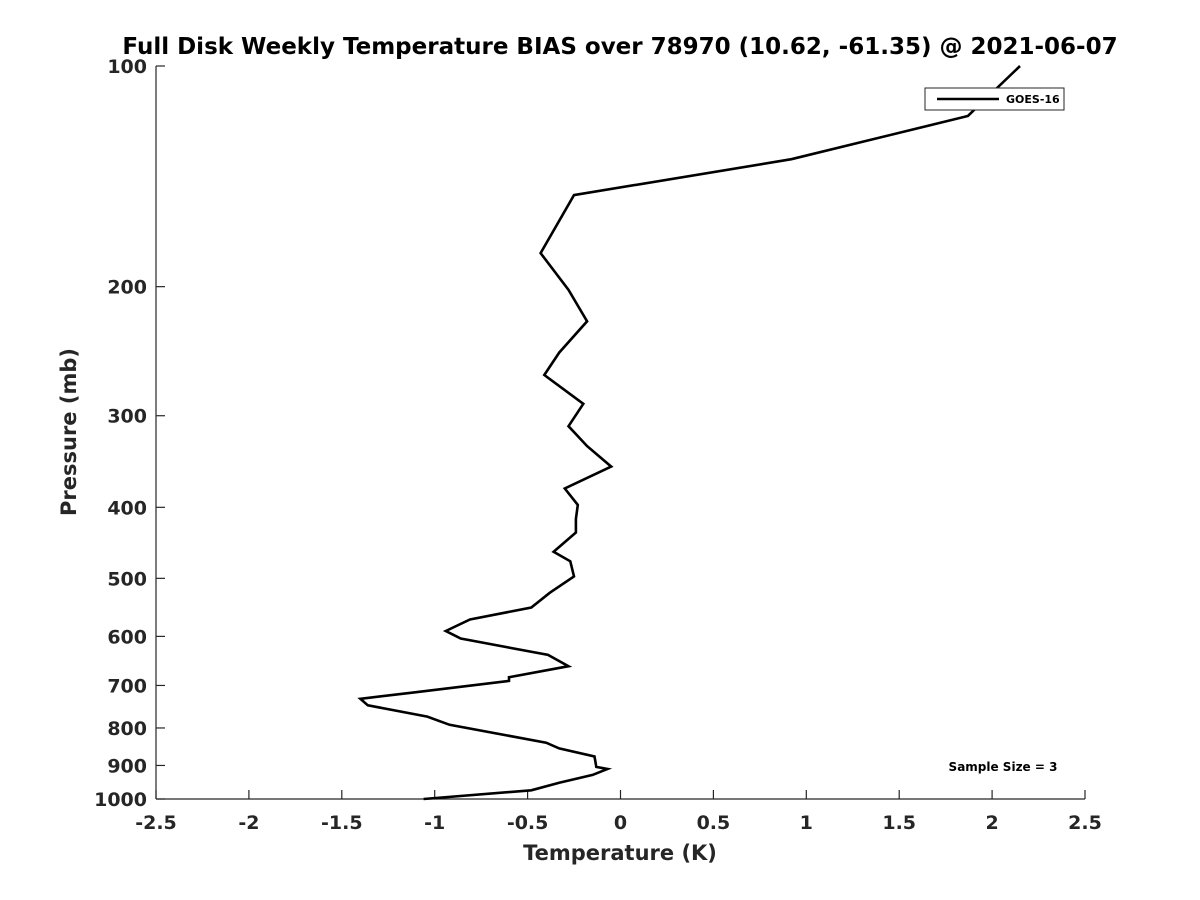 This screenshot has width=1200, height=900. I want to click on x-tick-label: 1, so click(806, 823).